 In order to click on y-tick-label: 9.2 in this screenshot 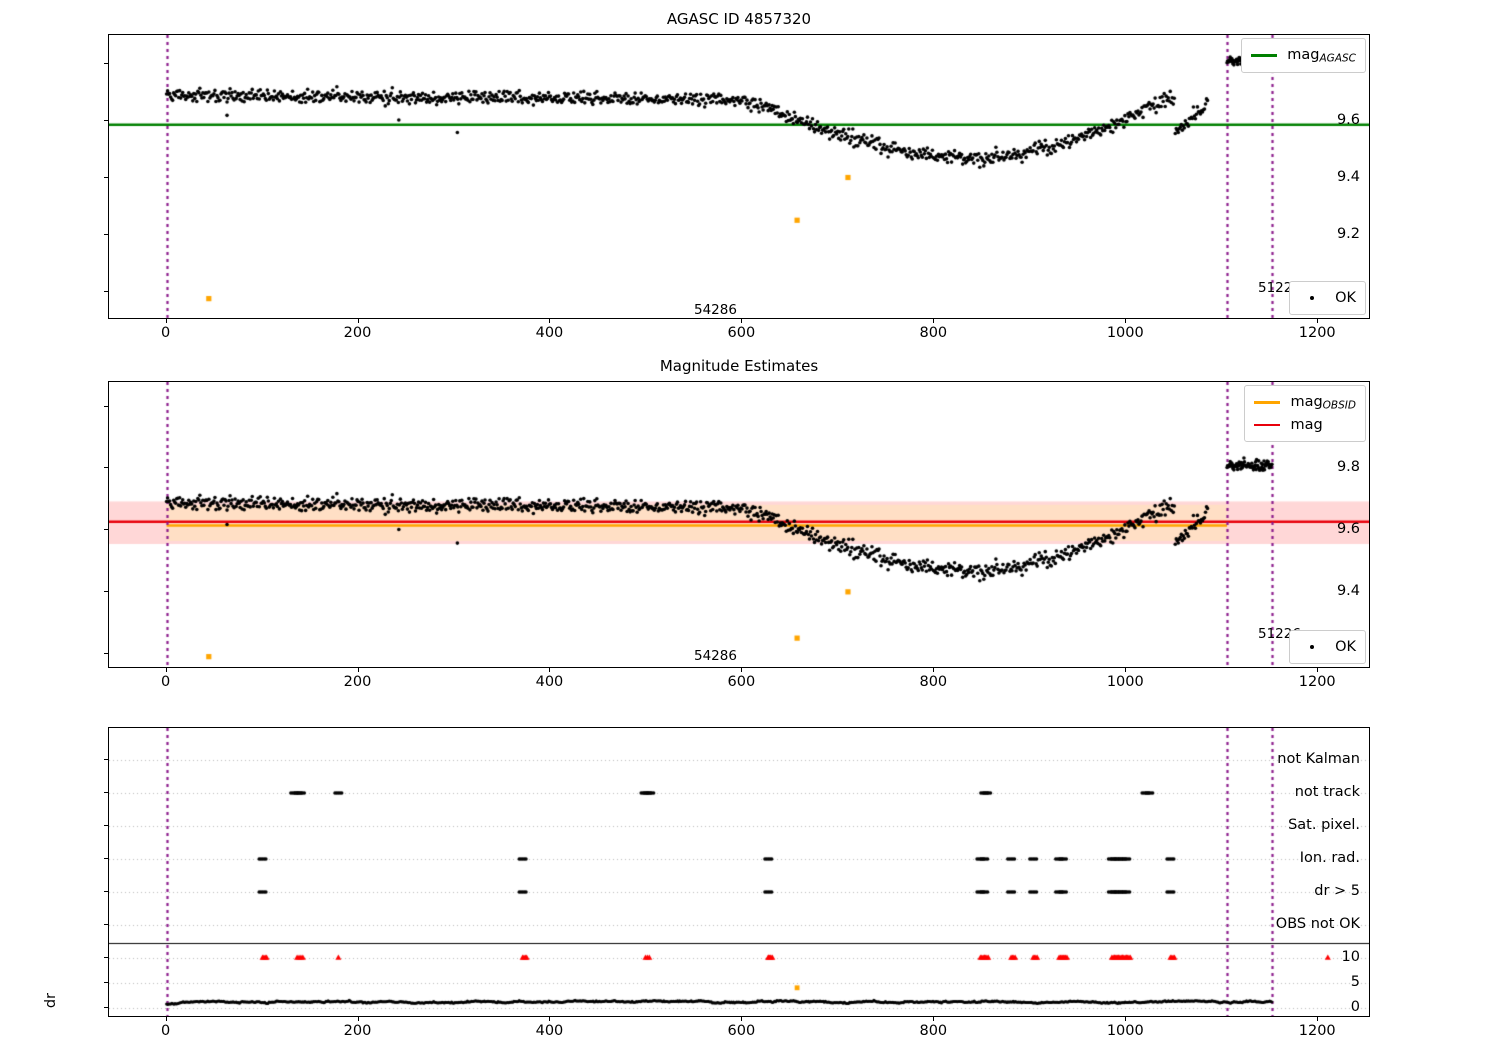, I will do `click(1348, 233)`.